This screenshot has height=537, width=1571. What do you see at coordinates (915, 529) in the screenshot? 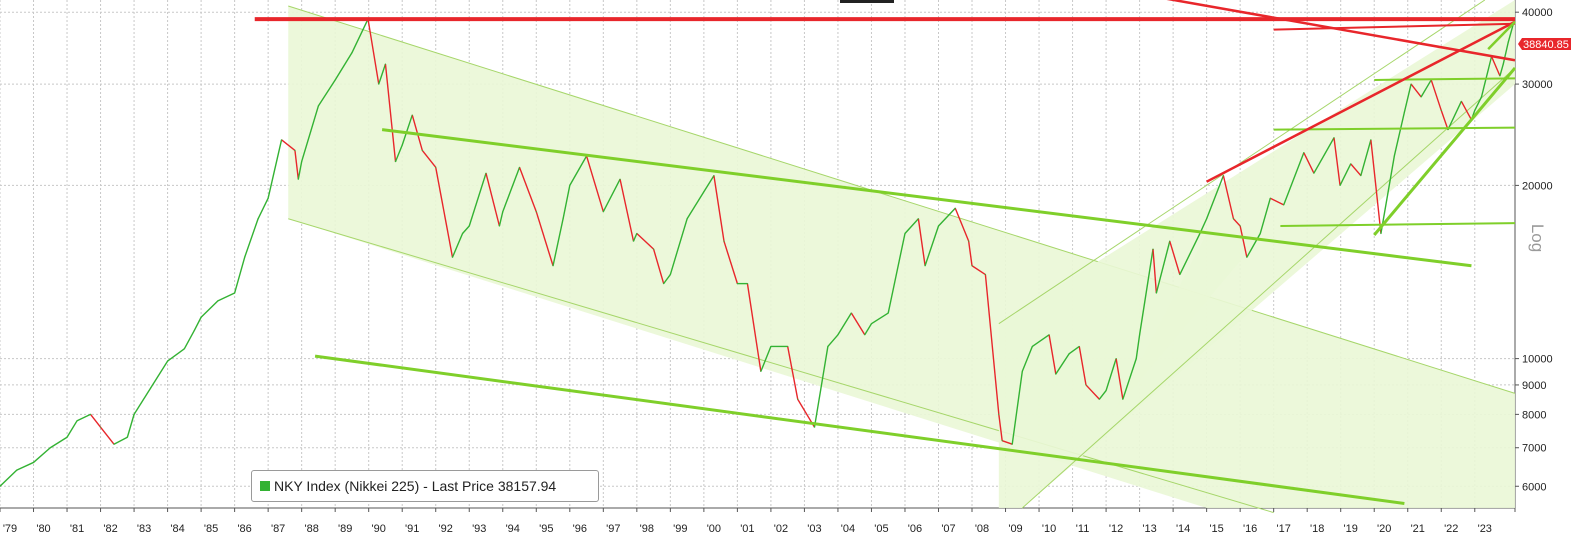
I see `x-tick-label: '06` at bounding box center [915, 529].